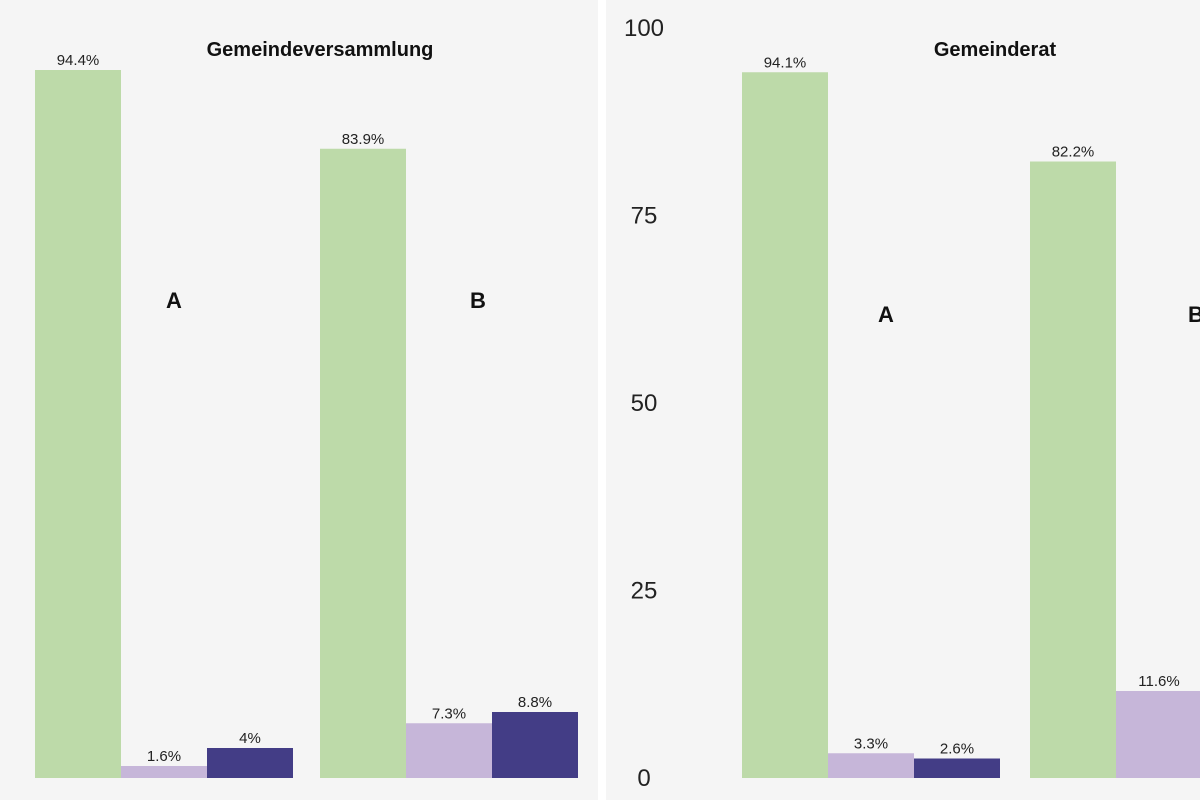 Image resolution: width=1200 pixels, height=800 pixels. What do you see at coordinates (957, 749) in the screenshot?
I see `value-label-chart1-a-series3: 2.6%` at bounding box center [957, 749].